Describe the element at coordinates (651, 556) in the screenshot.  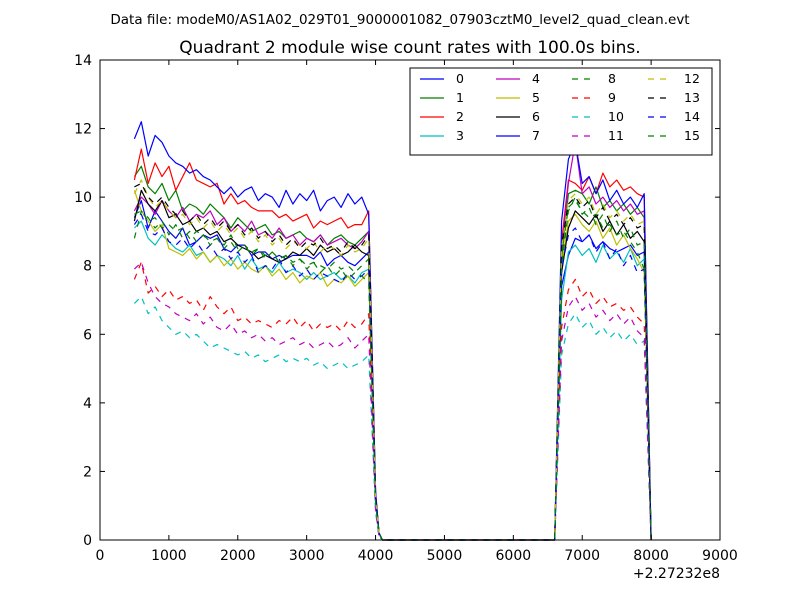
I see `x-tick-label: 8000` at that location.